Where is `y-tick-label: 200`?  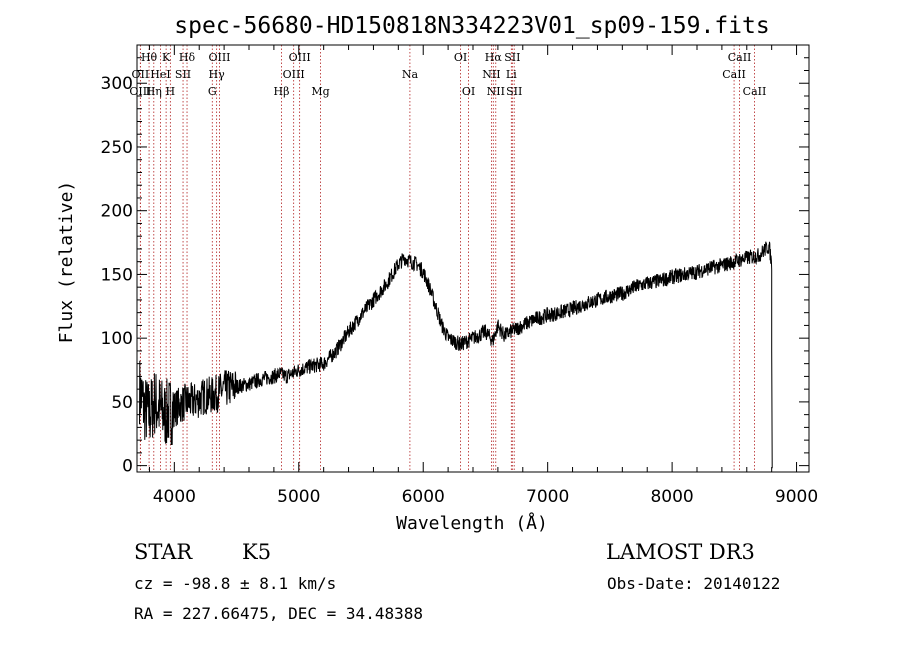
y-tick-label: 200 is located at coordinates (117, 212).